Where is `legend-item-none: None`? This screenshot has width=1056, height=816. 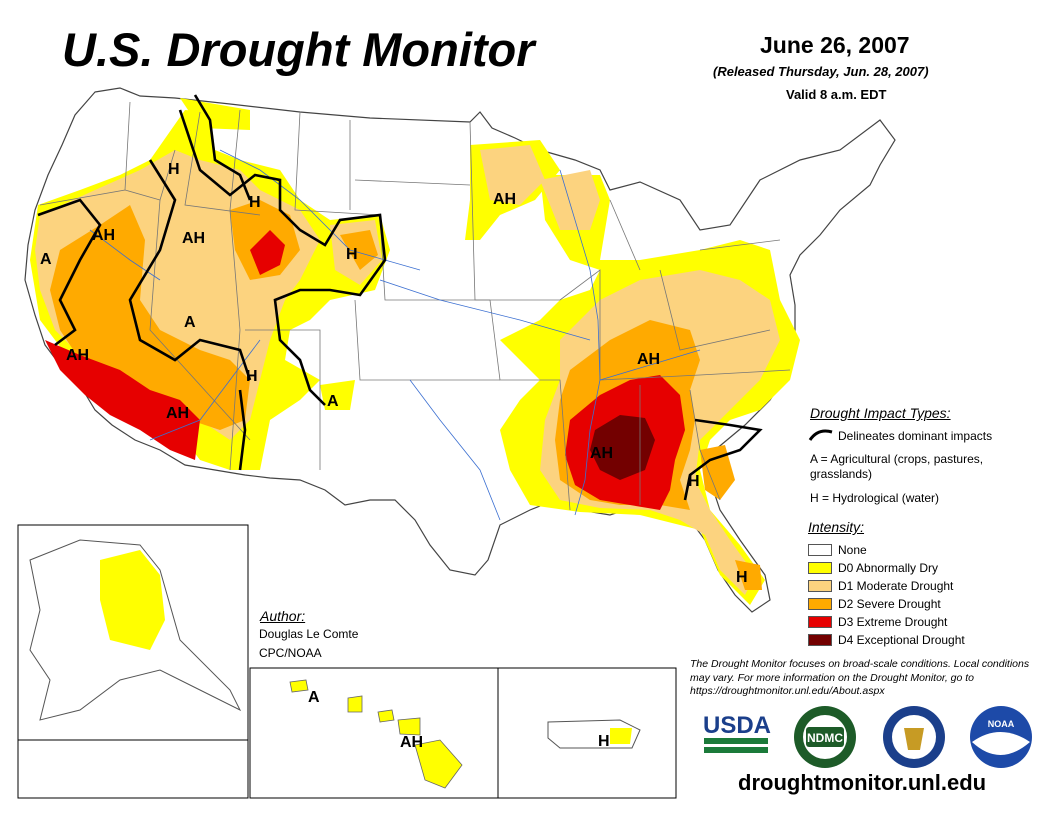
legend-item-none: None is located at coordinates (886, 550).